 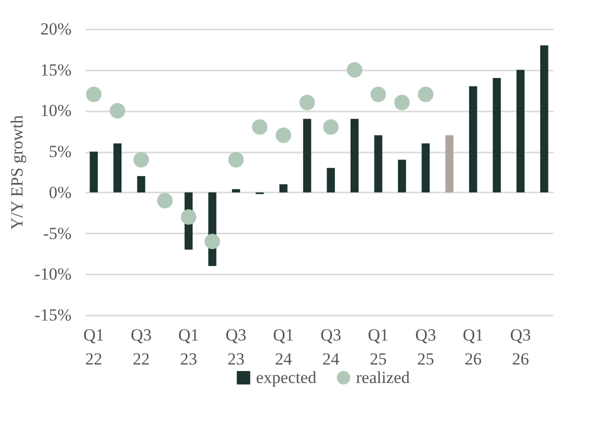 I want to click on y-axis-title: Y/Y EPS growth, so click(x=17, y=172).